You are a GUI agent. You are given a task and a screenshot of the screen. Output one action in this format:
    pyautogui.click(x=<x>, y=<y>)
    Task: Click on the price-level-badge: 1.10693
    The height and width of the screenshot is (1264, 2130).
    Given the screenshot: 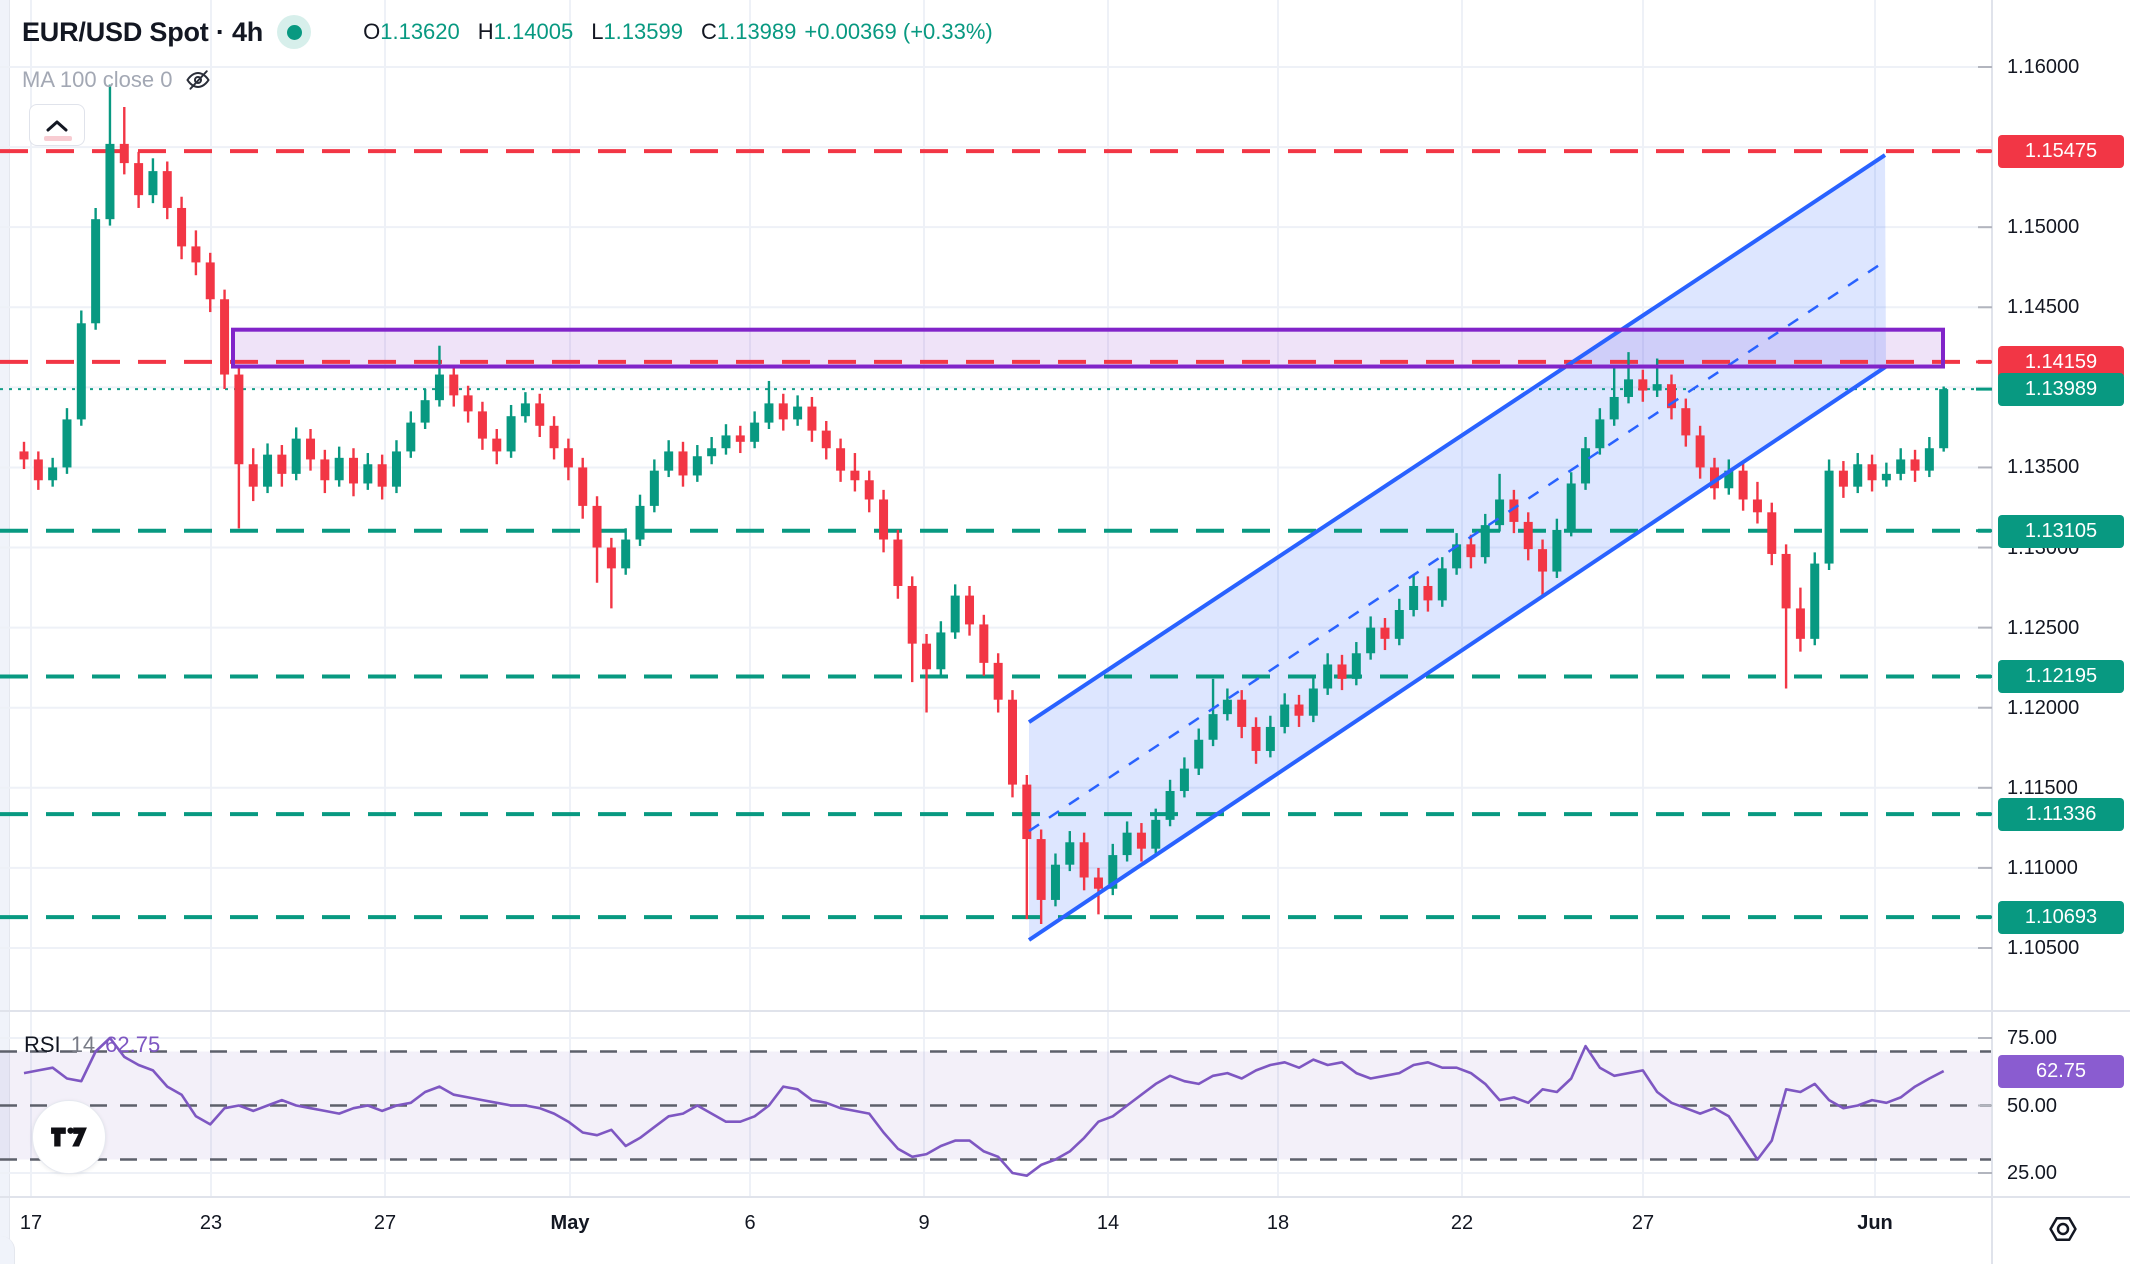 What is the action you would take?
    pyautogui.click(x=2061, y=918)
    